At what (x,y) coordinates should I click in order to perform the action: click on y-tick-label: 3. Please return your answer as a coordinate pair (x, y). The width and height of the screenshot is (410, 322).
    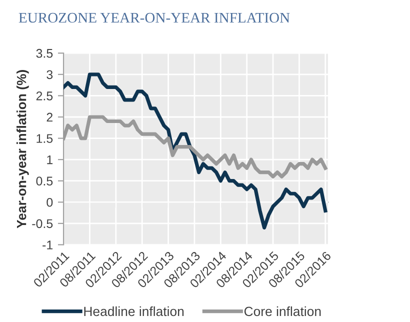
    Looking at the image, I should click on (49, 75).